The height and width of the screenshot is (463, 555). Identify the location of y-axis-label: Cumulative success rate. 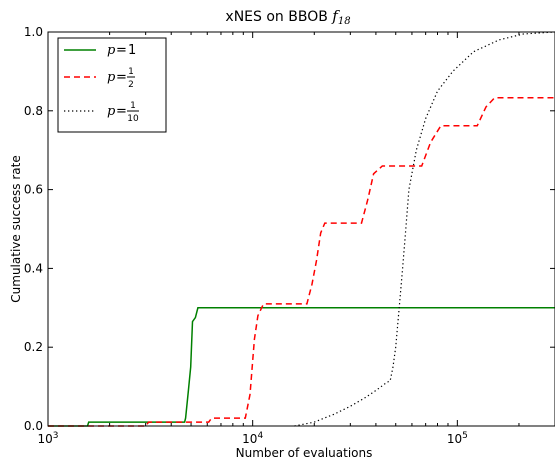
(16, 228).